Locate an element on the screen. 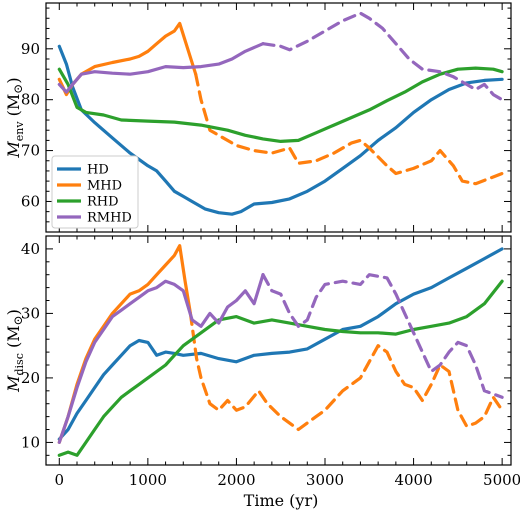  y-tick-label: 10 is located at coordinates (30, 442).